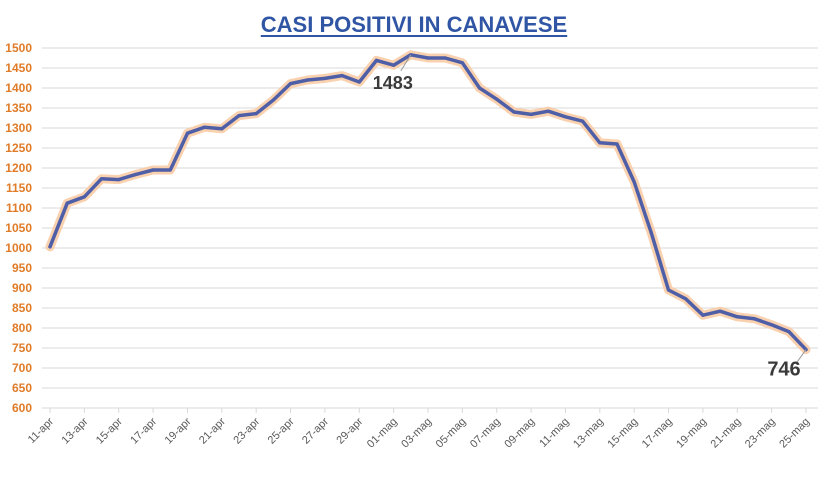  Describe the element at coordinates (726, 433) in the screenshot. I see `x-tick-label: 21-mag` at that location.